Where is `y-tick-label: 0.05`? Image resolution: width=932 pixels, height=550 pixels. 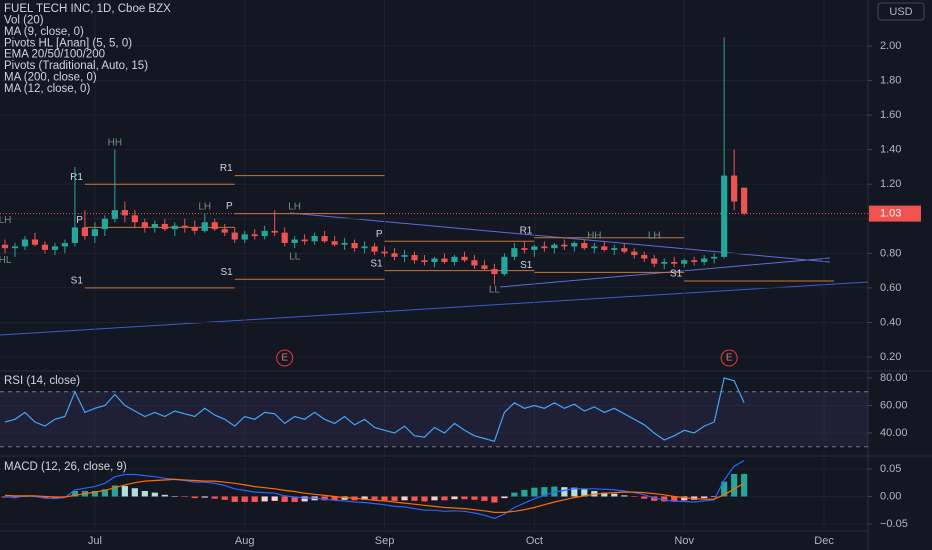
y-tick-label: 0.05 is located at coordinates (890, 469).